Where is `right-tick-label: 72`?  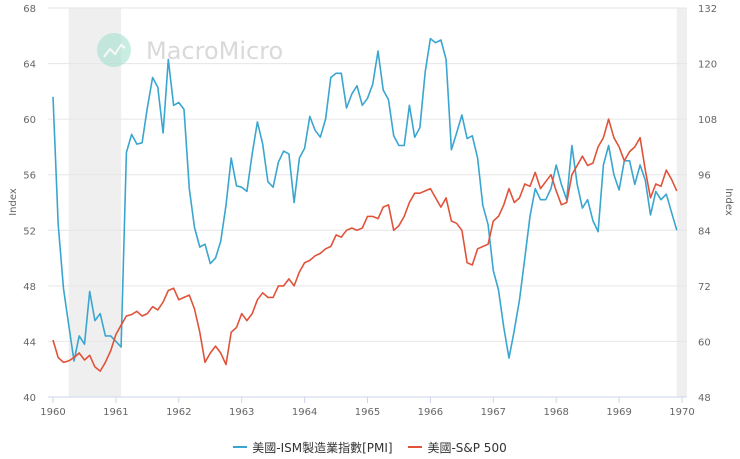
right-tick-label: 72 is located at coordinates (704, 287).